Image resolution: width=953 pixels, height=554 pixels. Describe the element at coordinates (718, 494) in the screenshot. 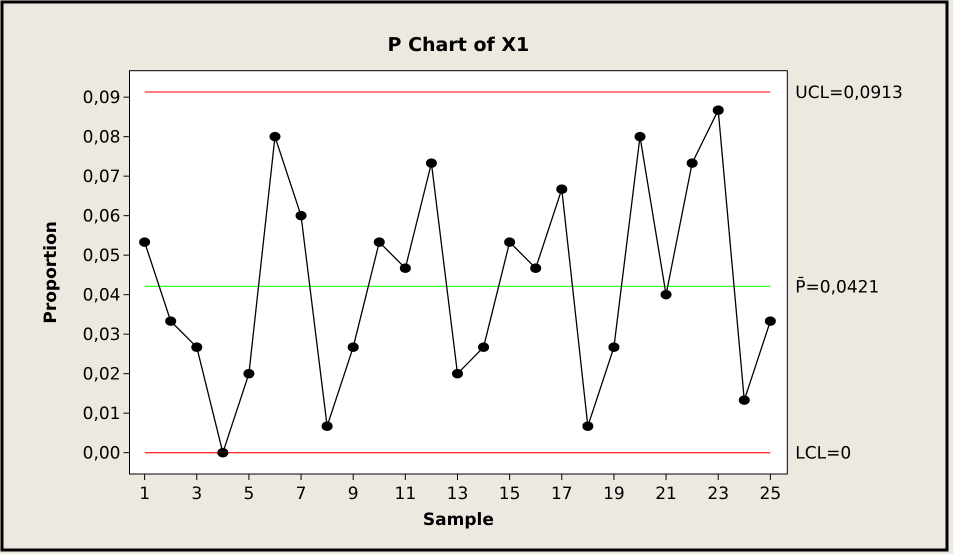

I see `x-tick-label: 23` at that location.